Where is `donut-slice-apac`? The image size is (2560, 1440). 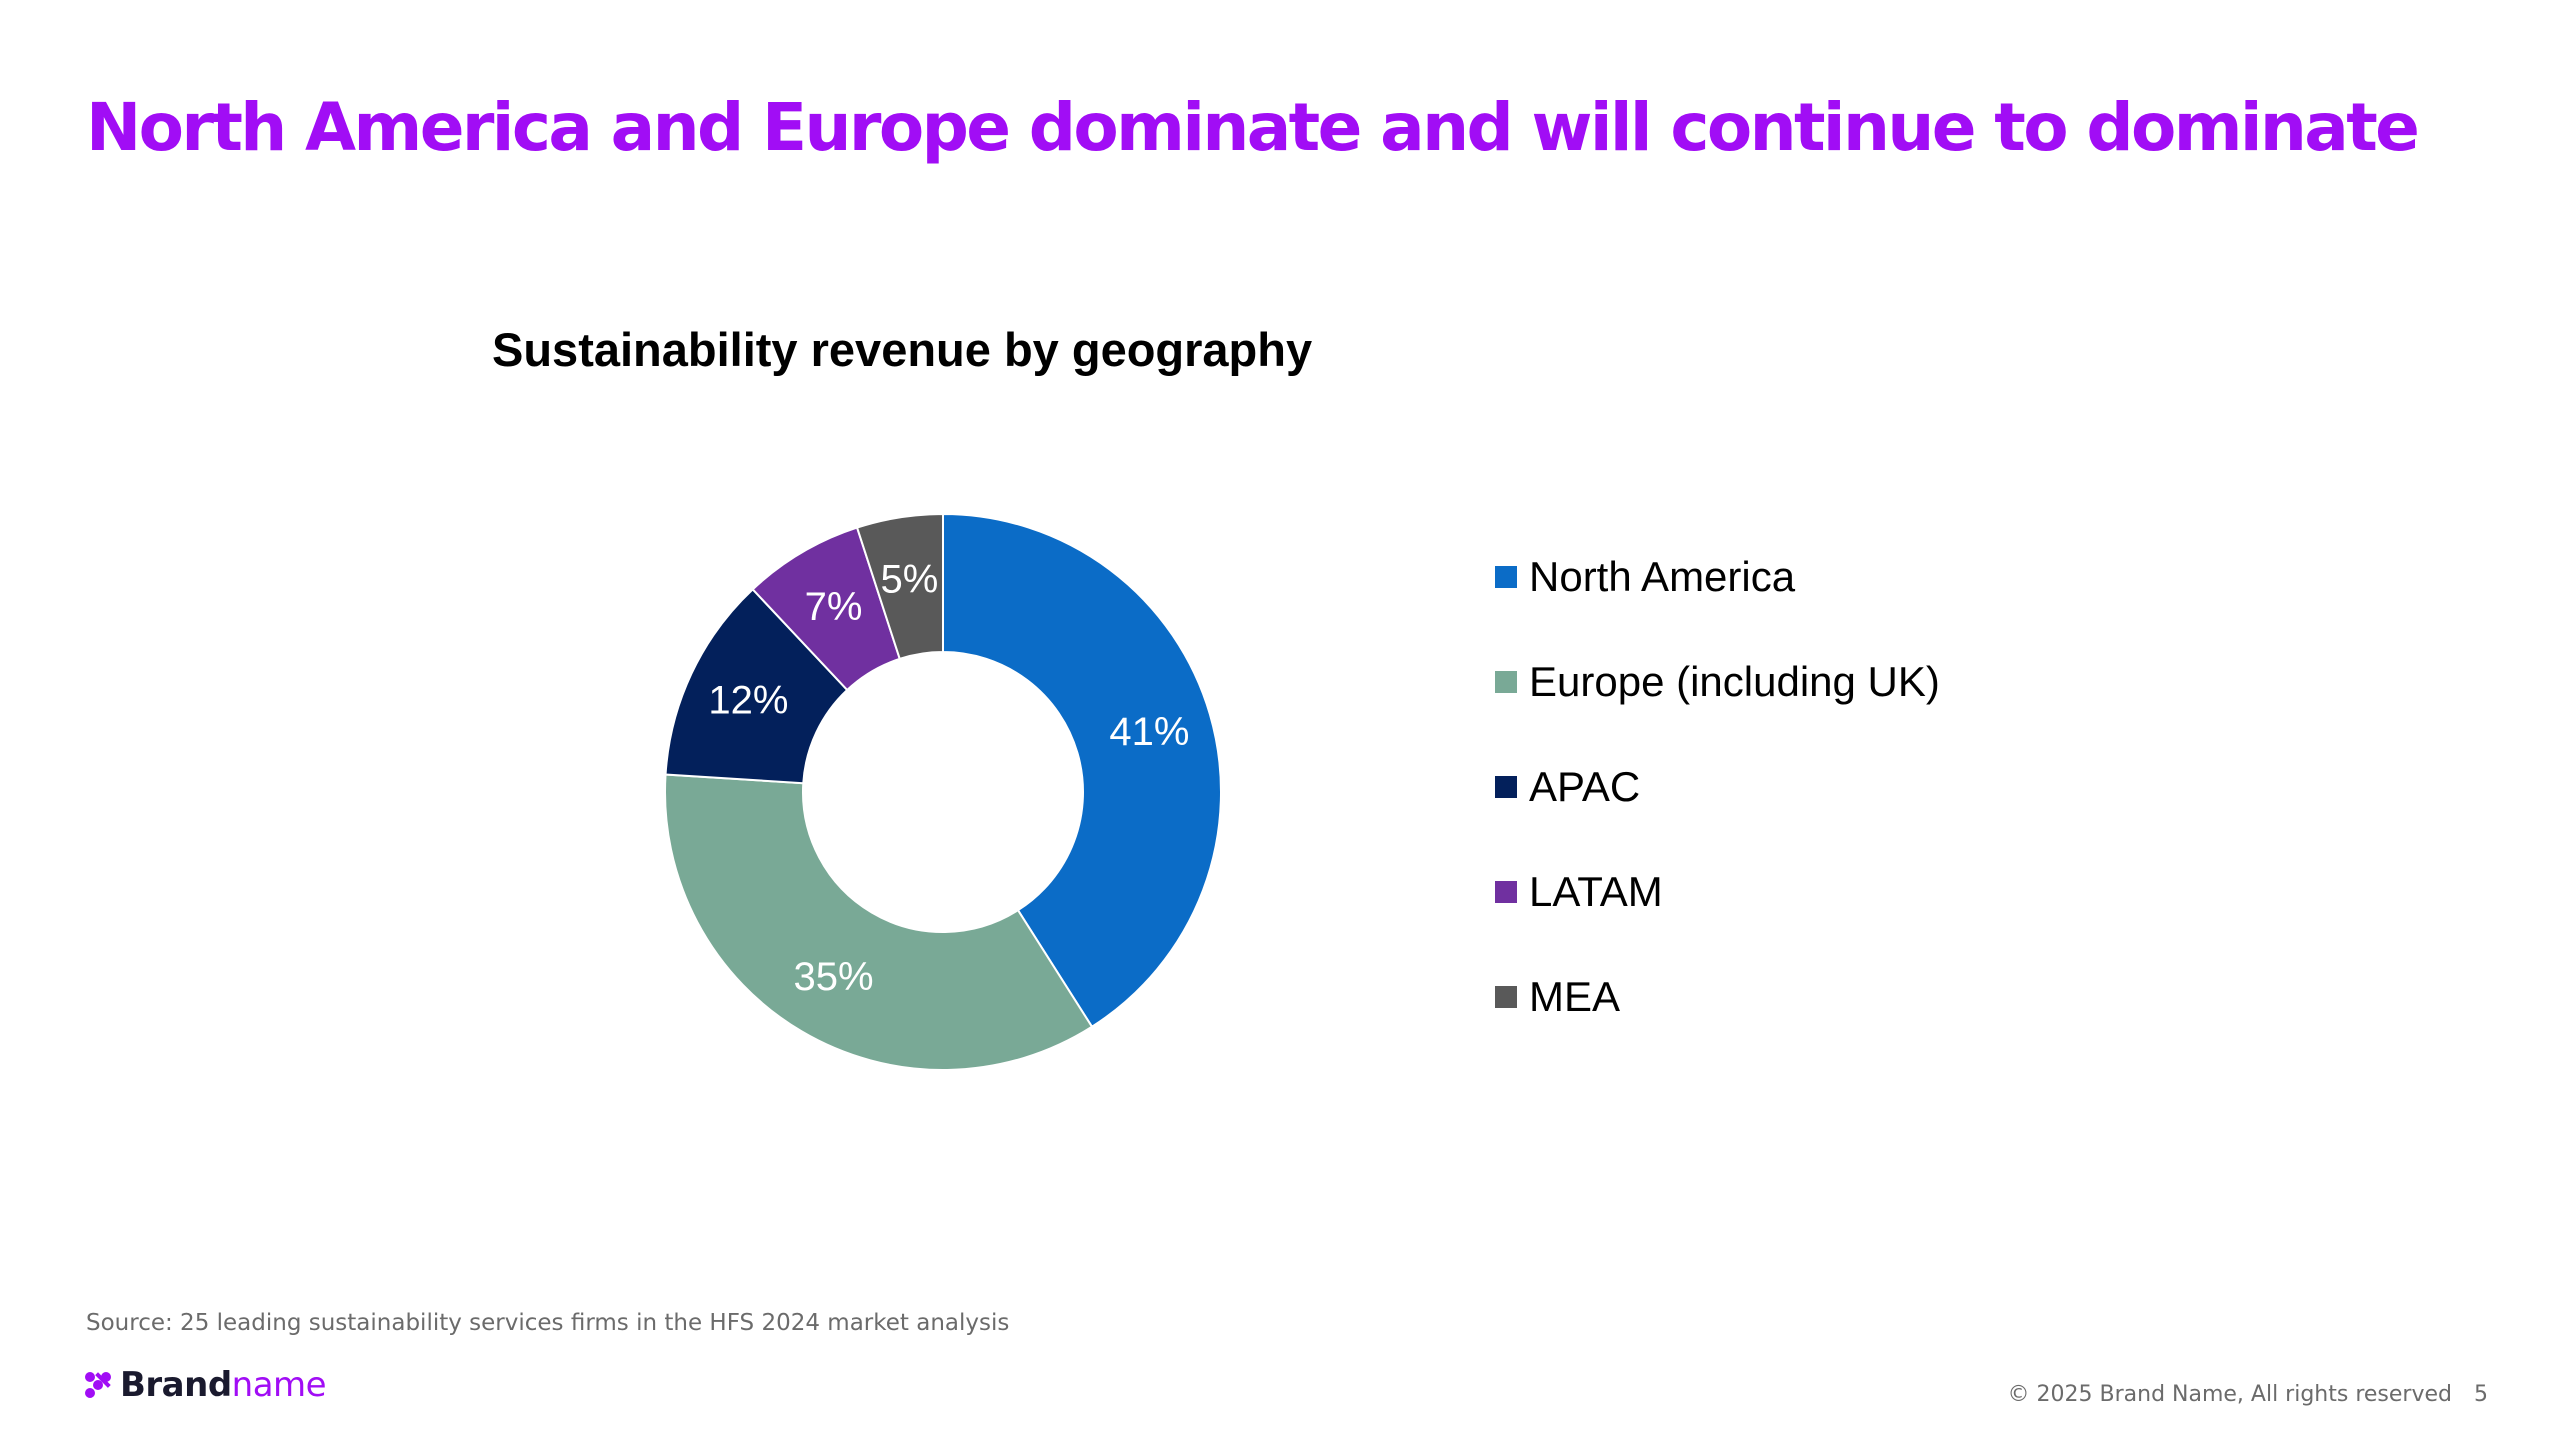
donut-slice-apac is located at coordinates (756, 686).